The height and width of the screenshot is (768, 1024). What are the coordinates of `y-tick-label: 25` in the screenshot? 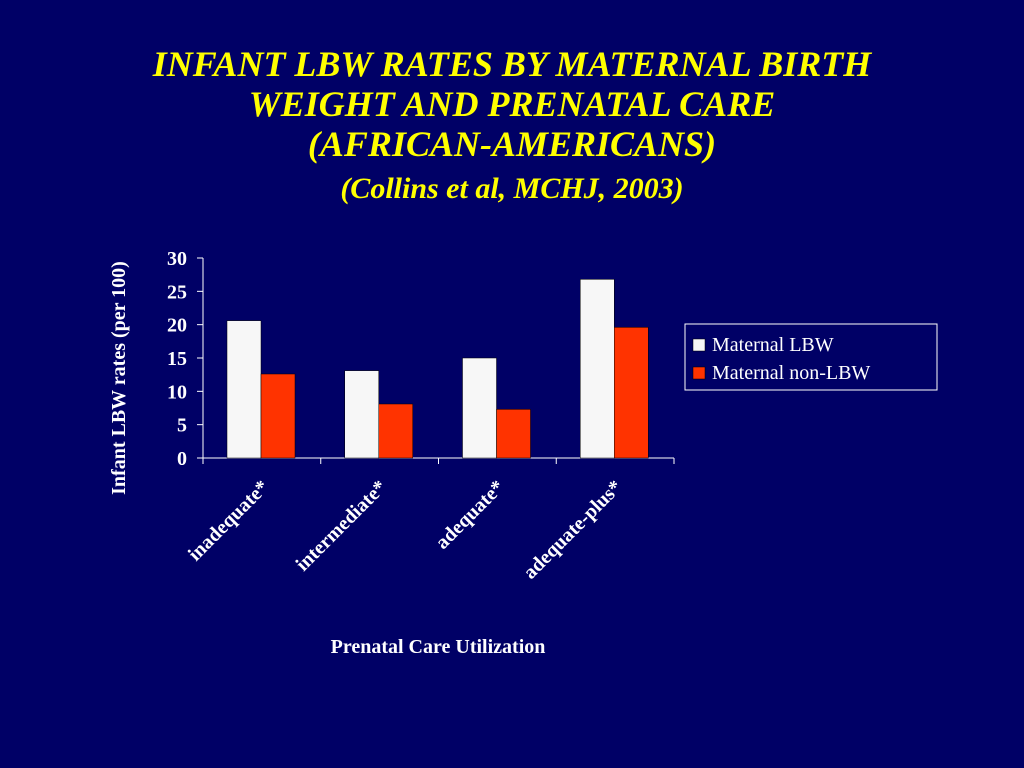 It's located at (177, 292).